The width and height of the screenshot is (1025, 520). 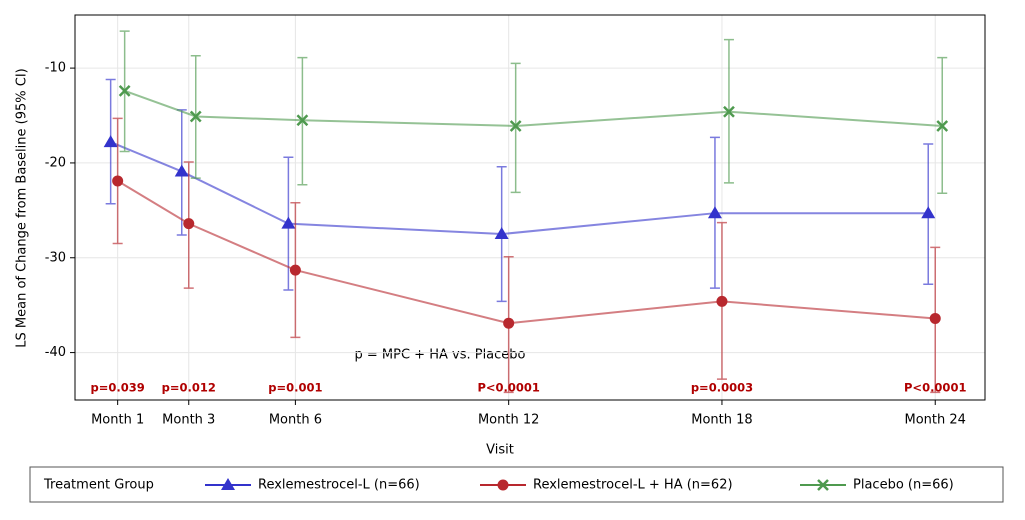 I want to click on annotation: p = MPC + HA vs. Placebo, so click(x=440, y=355).